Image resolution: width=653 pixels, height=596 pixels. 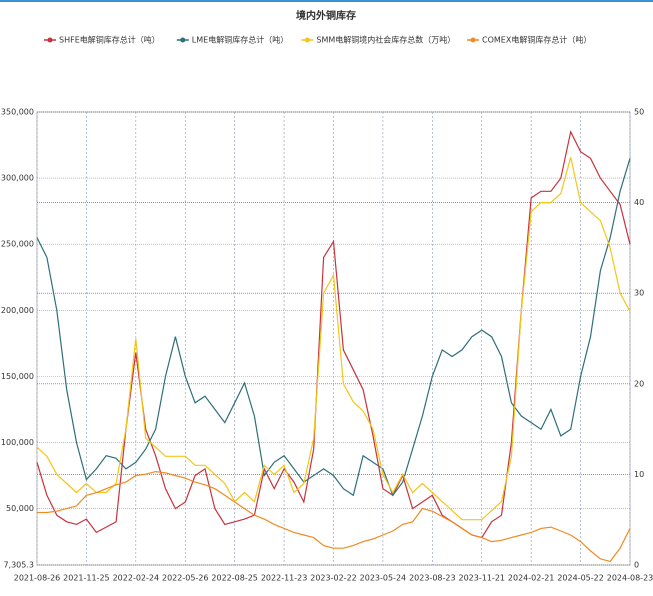 I want to click on x-tick-label: 2022-05-26, so click(x=185, y=578).